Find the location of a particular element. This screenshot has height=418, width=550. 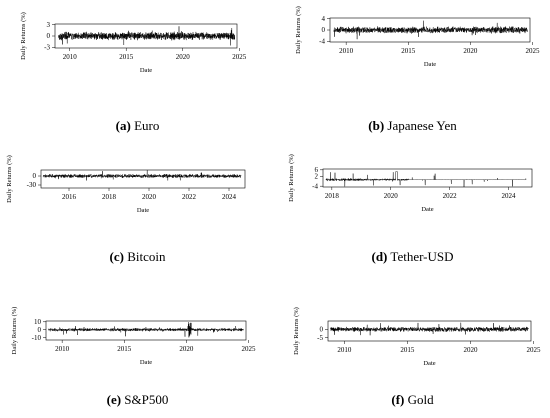

y-tick-label: 10 is located at coordinates (38, 322).